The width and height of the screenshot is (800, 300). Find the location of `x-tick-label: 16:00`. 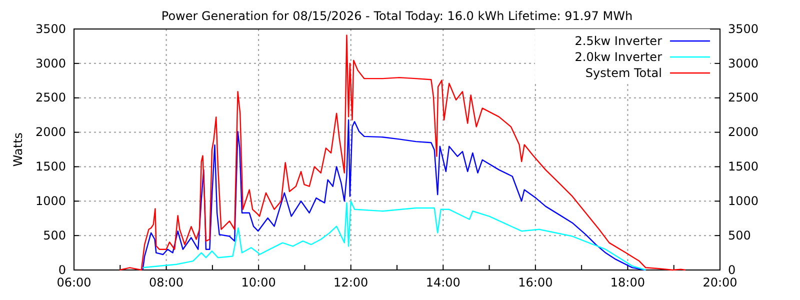

x-tick-label: 16:00 is located at coordinates (535, 283).